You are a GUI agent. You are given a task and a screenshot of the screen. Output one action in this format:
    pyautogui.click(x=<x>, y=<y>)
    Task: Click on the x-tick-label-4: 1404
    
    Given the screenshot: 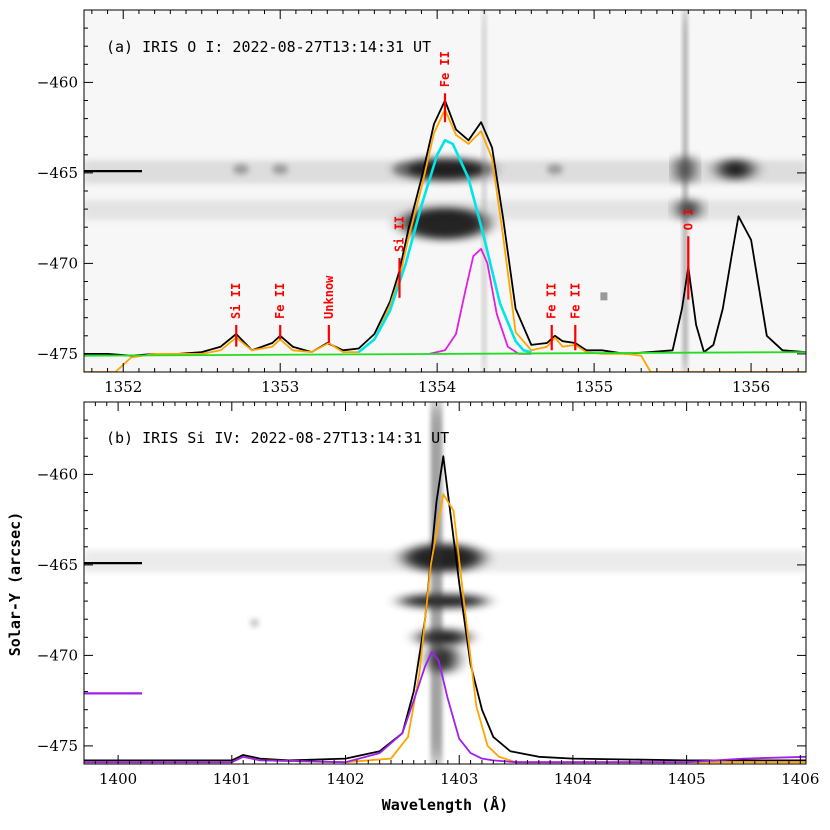 What is the action you would take?
    pyautogui.click(x=573, y=779)
    